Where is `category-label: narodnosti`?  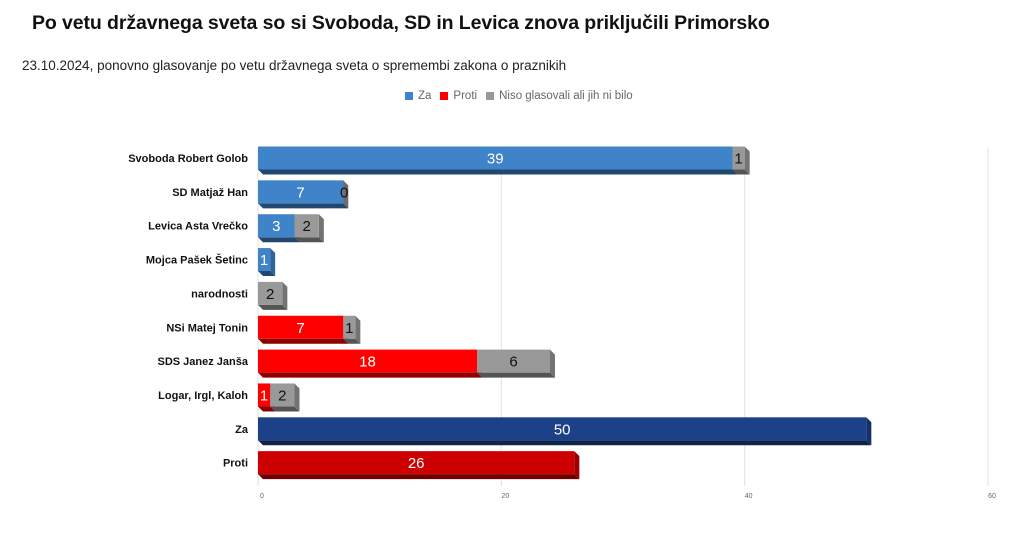 category-label: narodnosti is located at coordinates (219, 294).